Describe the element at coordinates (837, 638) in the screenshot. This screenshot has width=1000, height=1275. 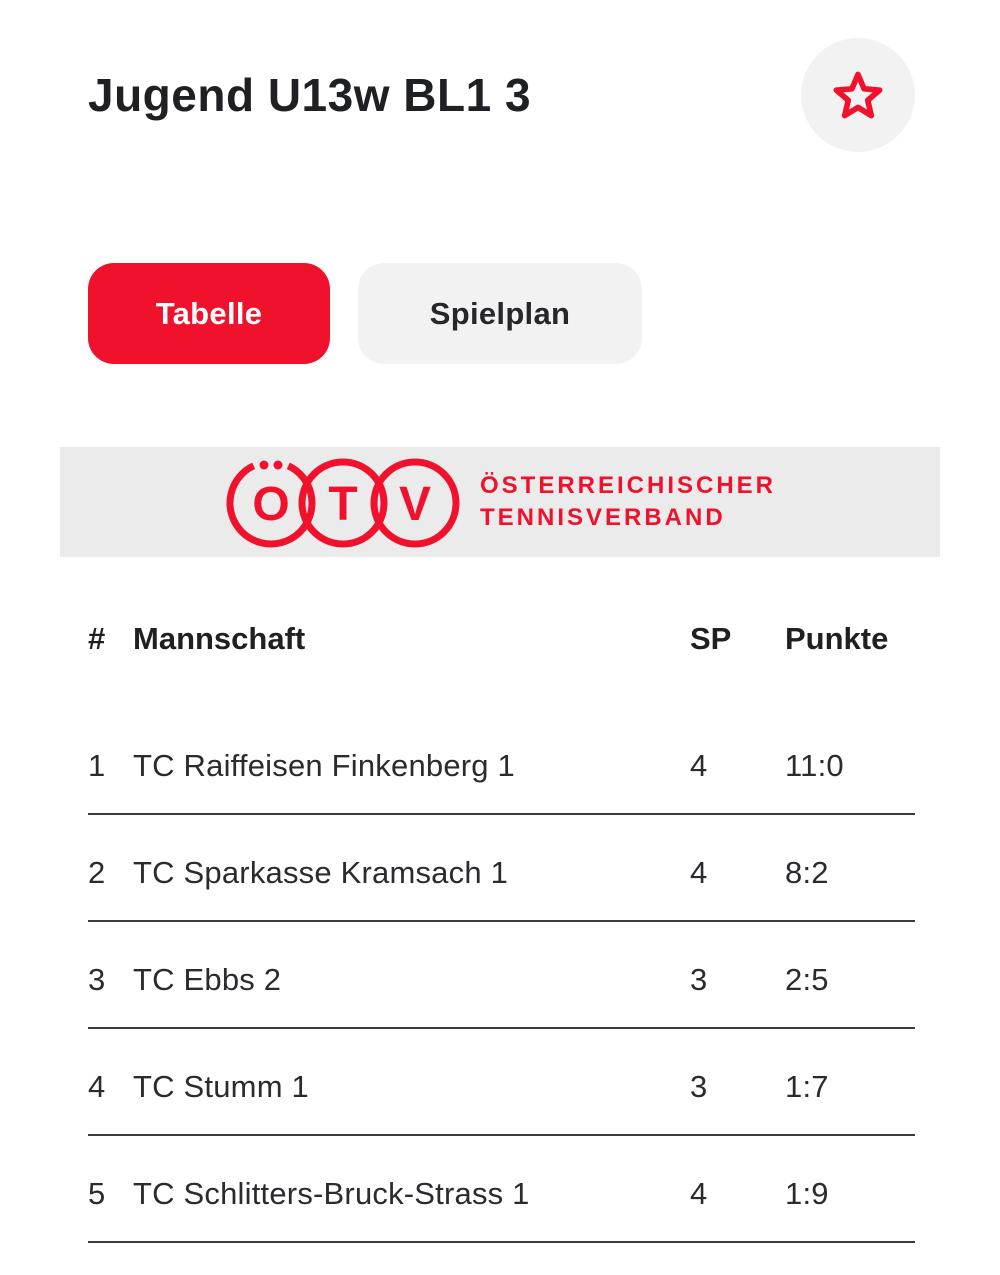
I see `col-punkte: Punkte` at that location.